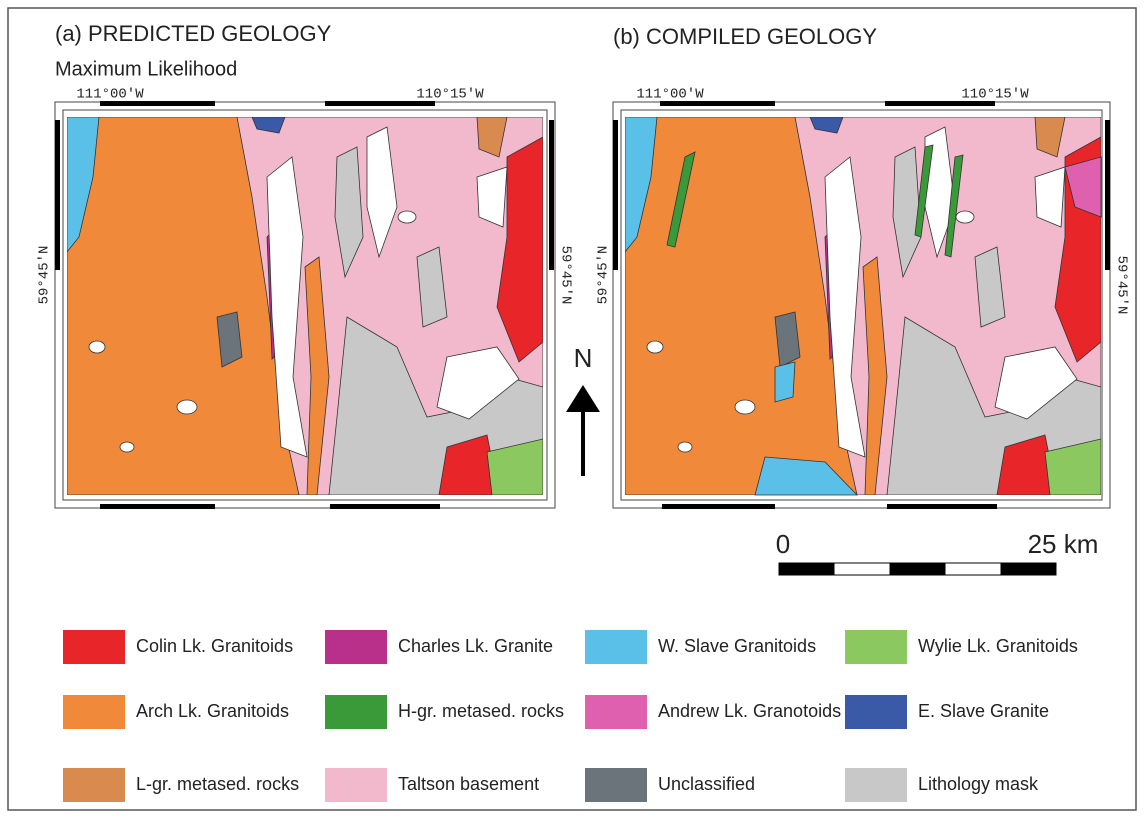  What do you see at coordinates (783, 544) in the screenshot?
I see `scale-label: 0` at bounding box center [783, 544].